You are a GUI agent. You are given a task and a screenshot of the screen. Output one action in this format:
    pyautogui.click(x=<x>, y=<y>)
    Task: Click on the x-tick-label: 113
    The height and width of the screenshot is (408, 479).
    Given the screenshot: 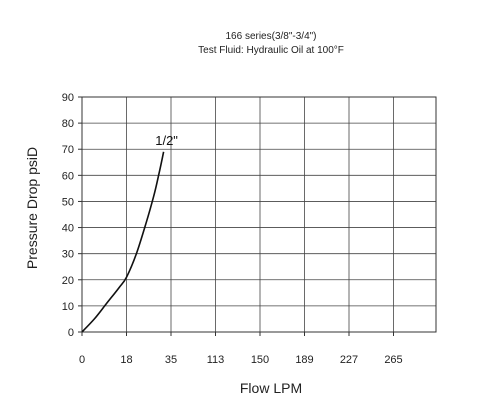 What is the action you would take?
    pyautogui.click(x=216, y=360)
    